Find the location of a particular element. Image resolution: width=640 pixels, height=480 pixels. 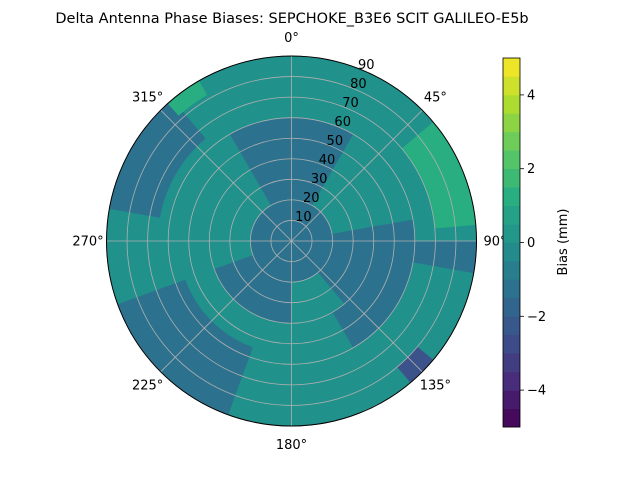

radial-tick-label: 90 is located at coordinates (366, 65).